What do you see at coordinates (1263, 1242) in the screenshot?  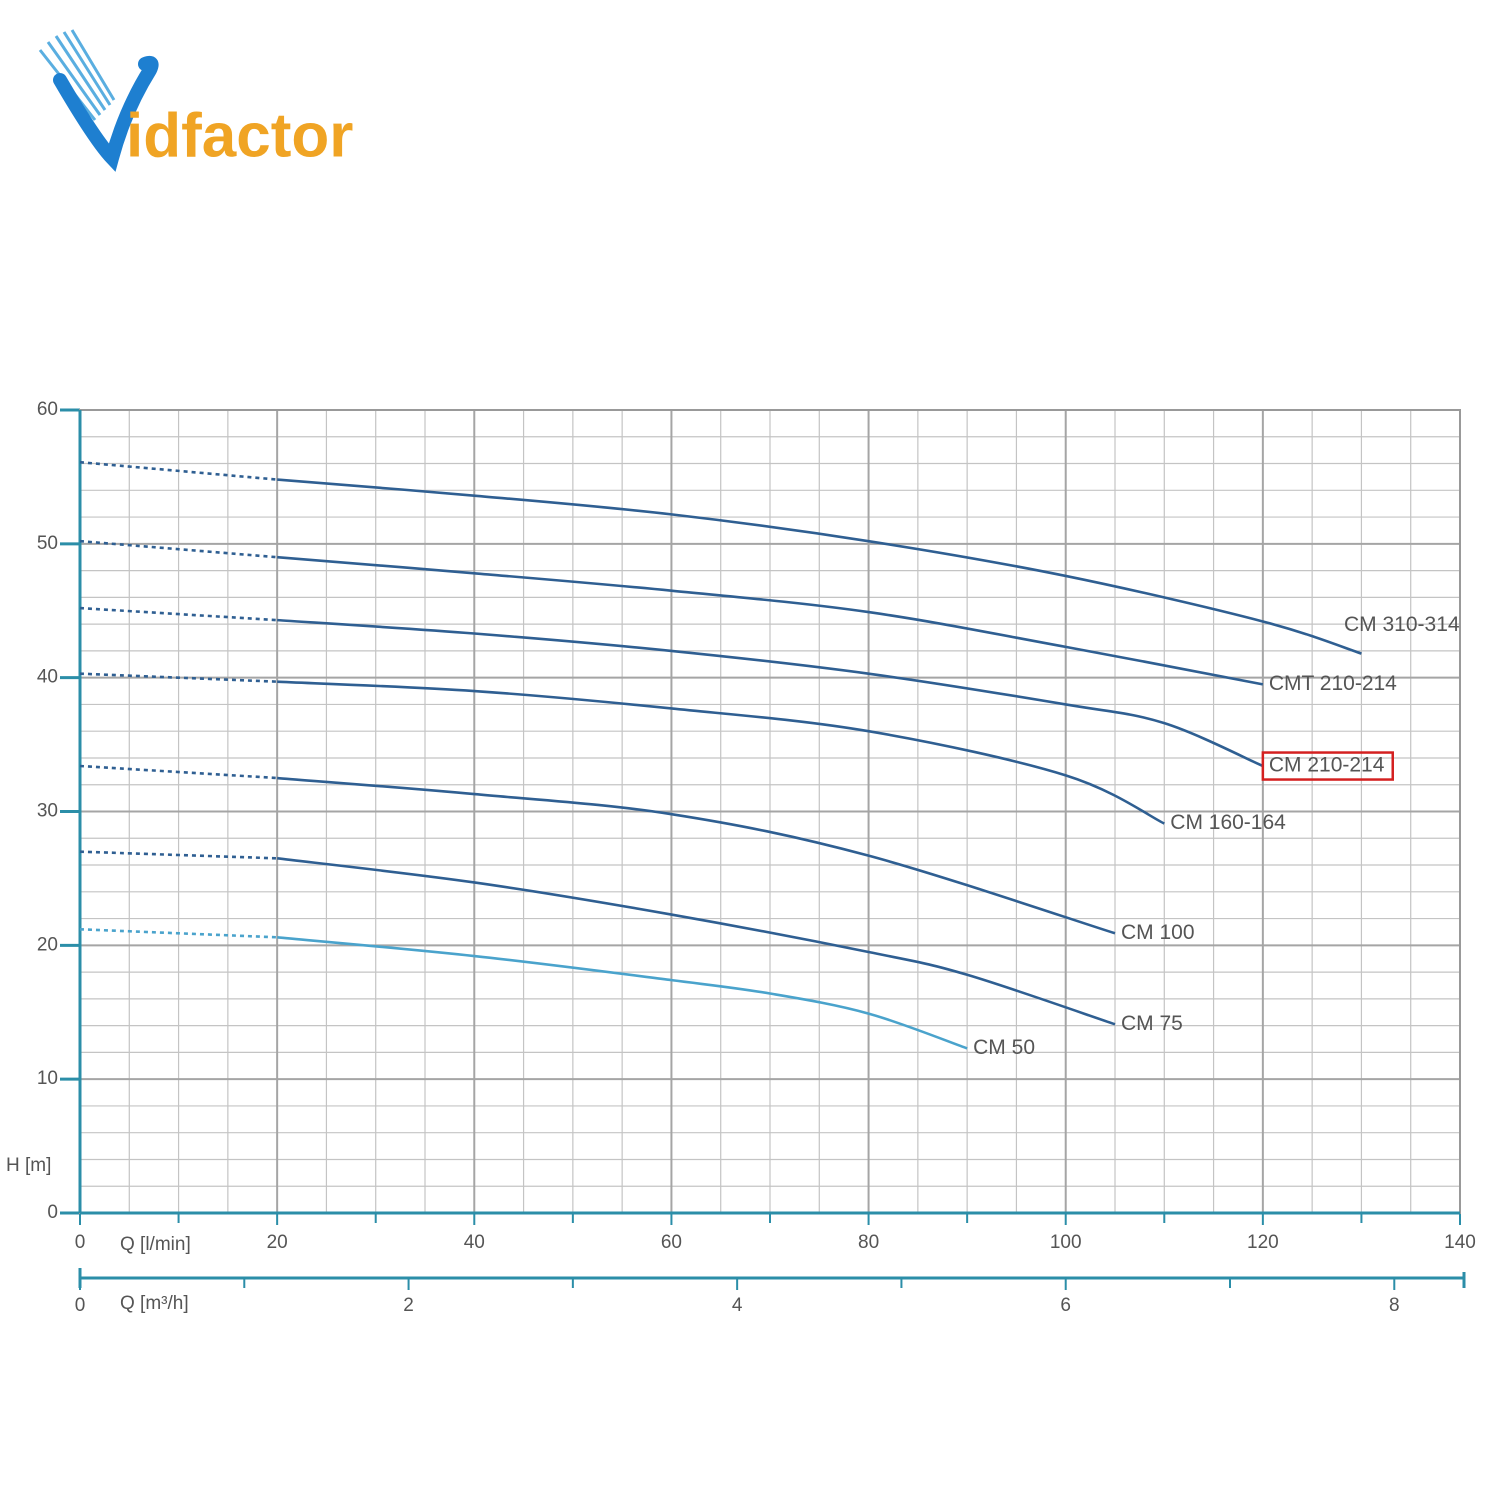 I see `x-tick-label: 120` at bounding box center [1263, 1242].